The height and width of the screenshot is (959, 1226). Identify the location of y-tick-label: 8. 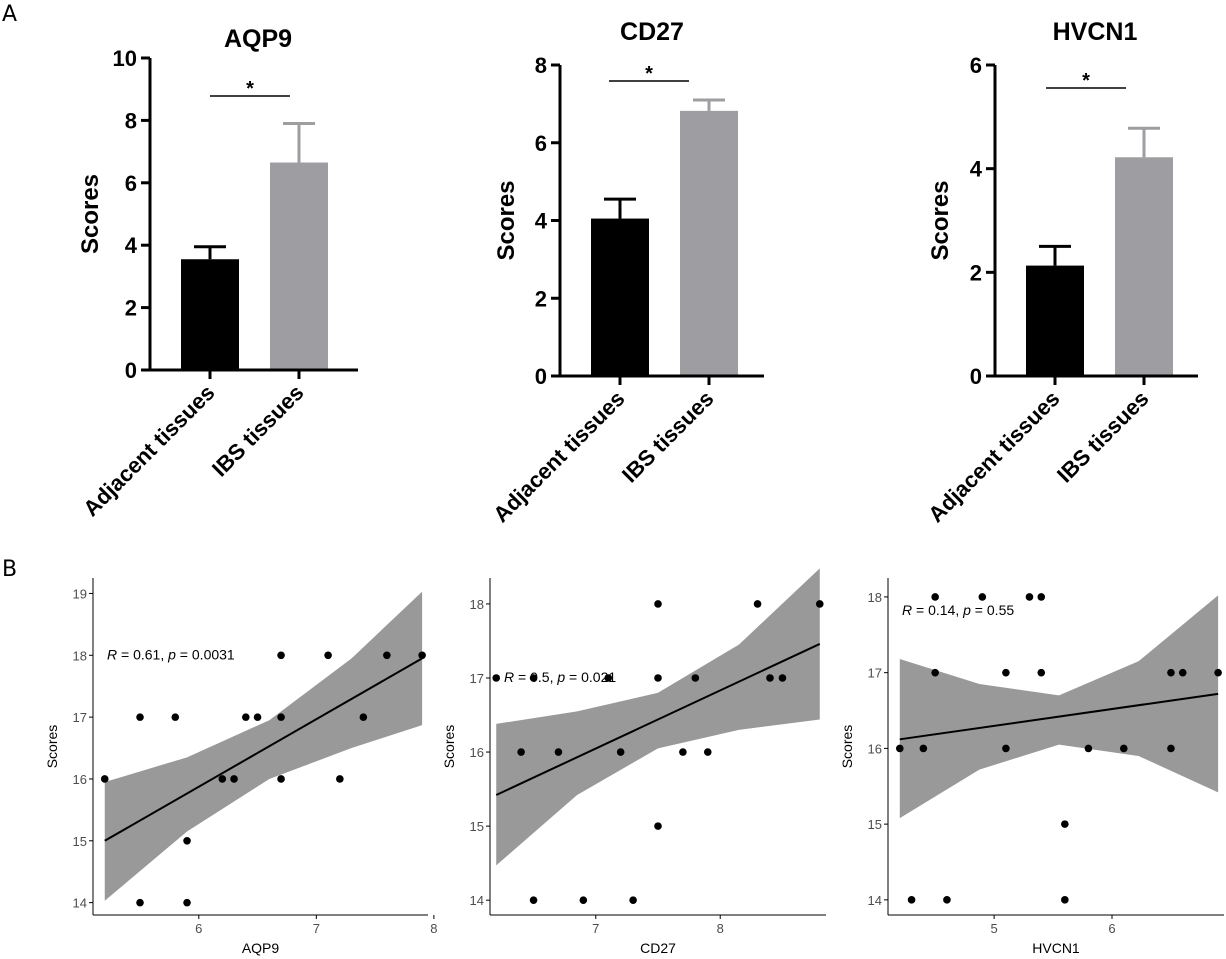
(131, 120).